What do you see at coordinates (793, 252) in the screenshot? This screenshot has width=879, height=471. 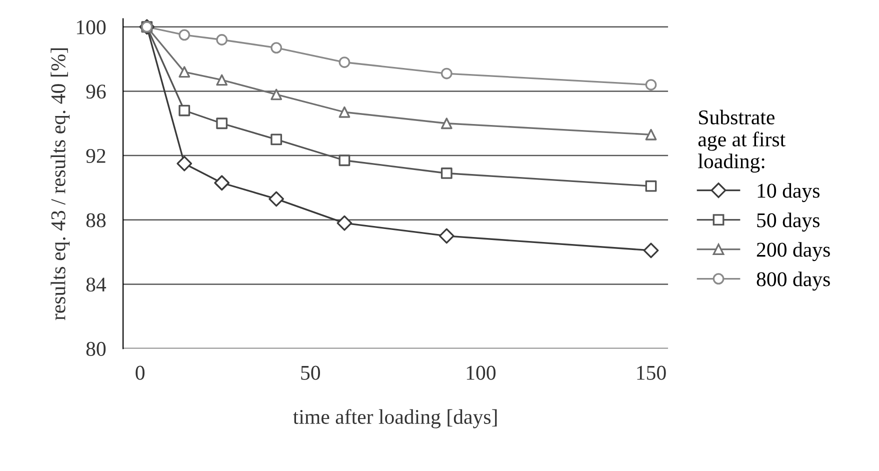 I see `legend-label: 200 days` at bounding box center [793, 252].